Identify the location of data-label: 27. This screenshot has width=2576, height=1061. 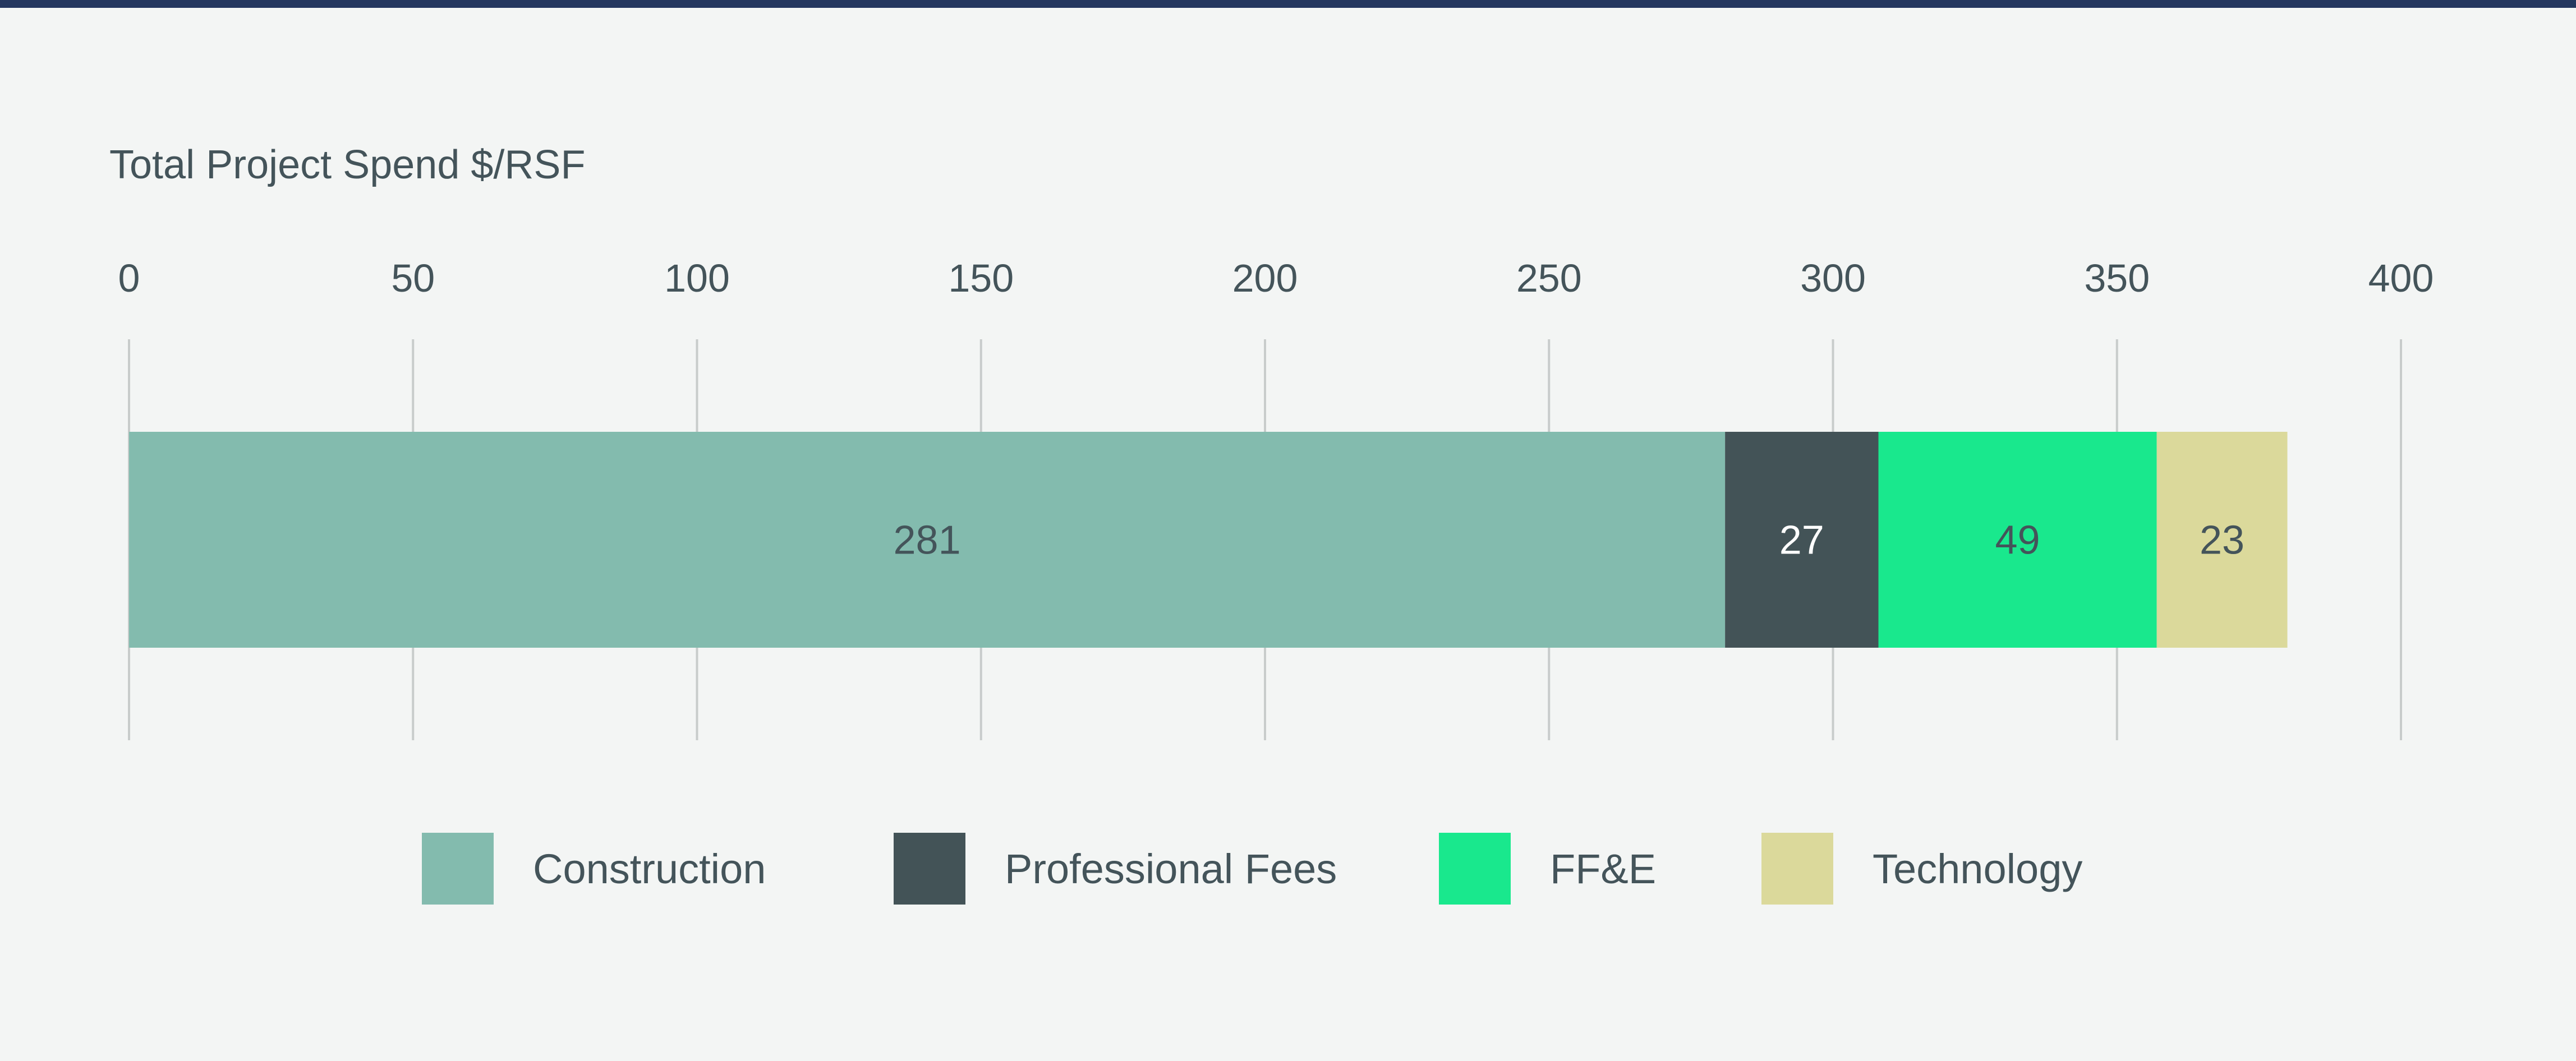
(1801, 540).